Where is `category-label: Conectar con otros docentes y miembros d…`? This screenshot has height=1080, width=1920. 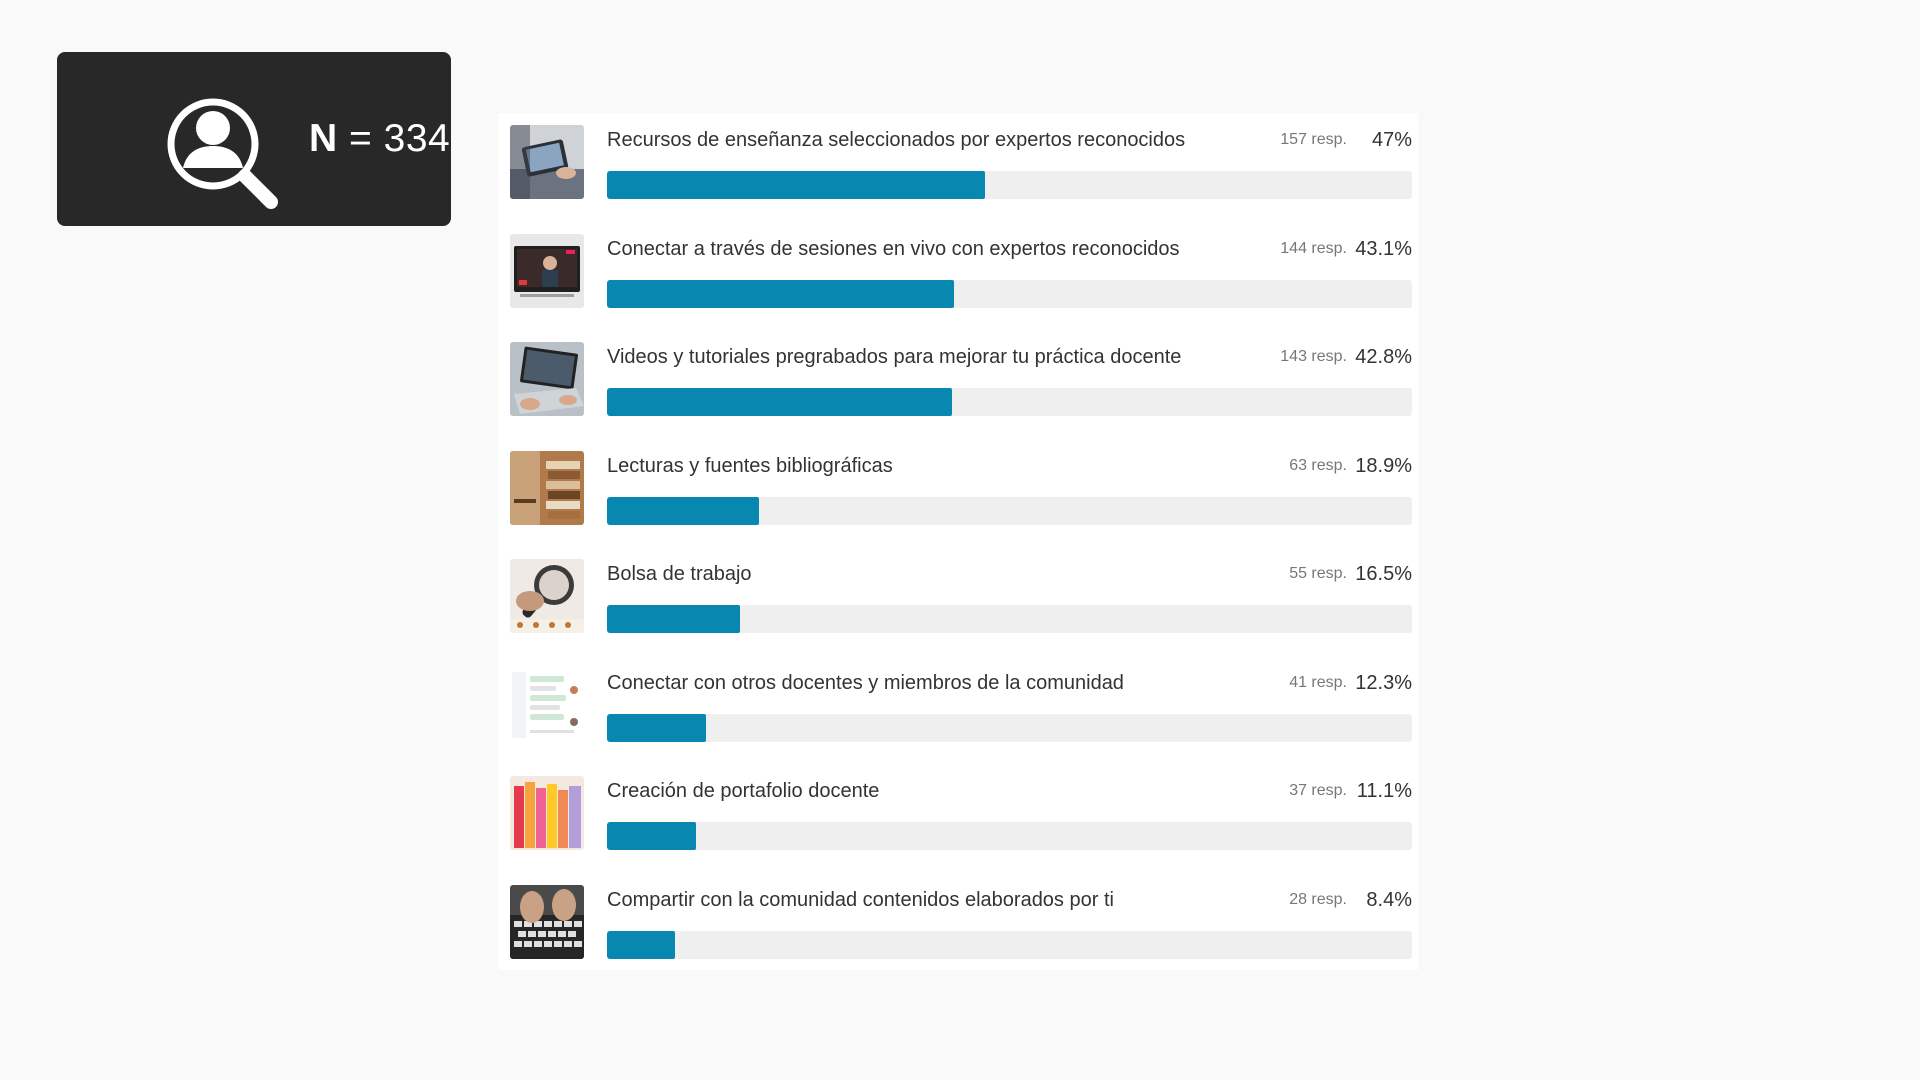 category-label: Conectar con otros docentes y miembros d… is located at coordinates (865, 682).